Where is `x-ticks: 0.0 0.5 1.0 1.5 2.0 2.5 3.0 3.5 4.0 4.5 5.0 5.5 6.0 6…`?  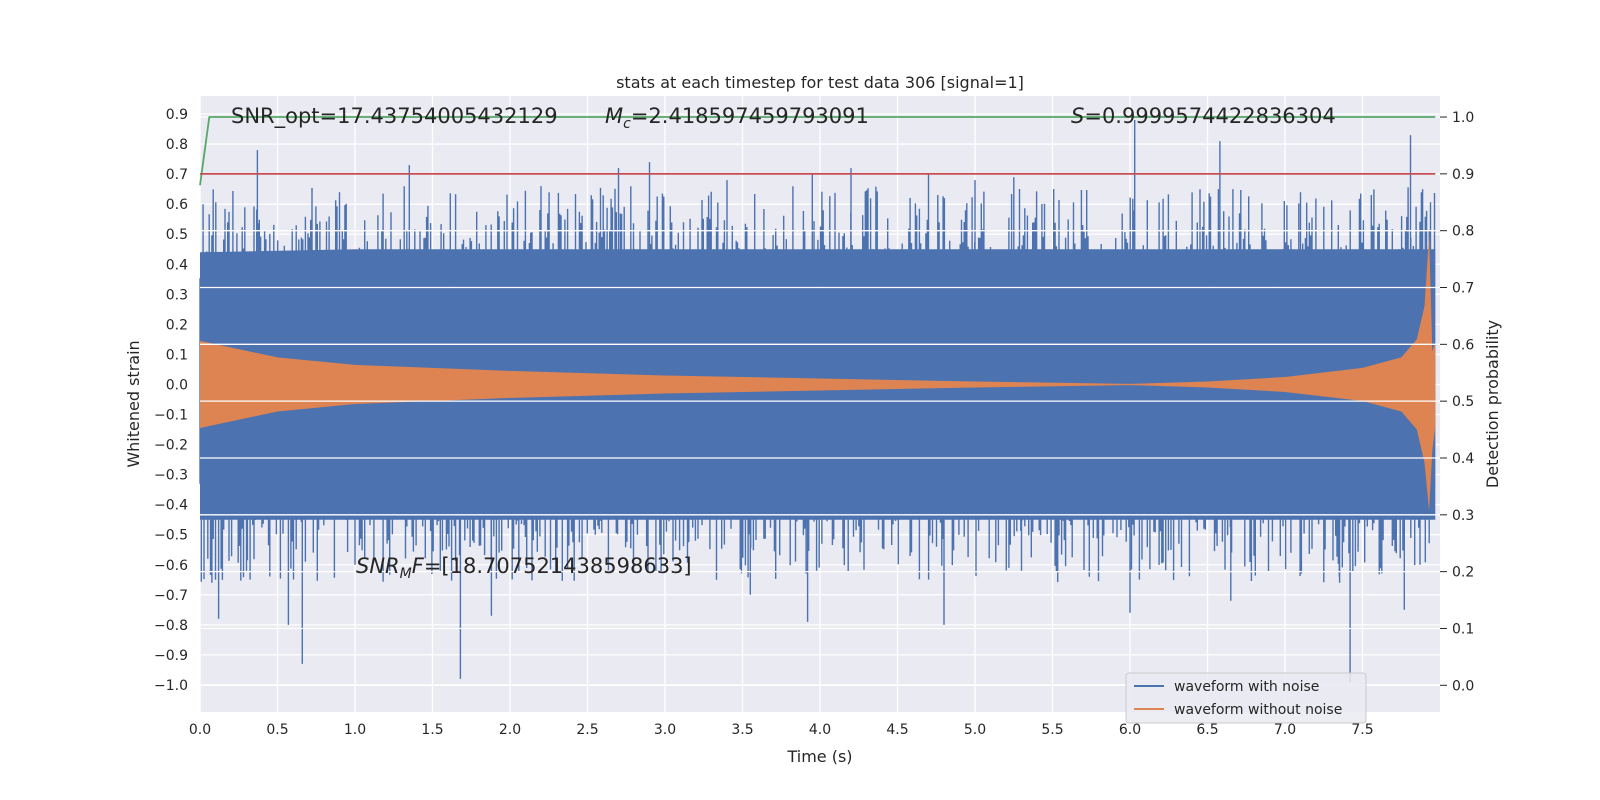 x-ticks: 0.0 0.5 1.0 1.5 2.0 2.5 3.0 3.5 4.0 4.5 5.0 5.5 6.0 6… is located at coordinates (781, 730).